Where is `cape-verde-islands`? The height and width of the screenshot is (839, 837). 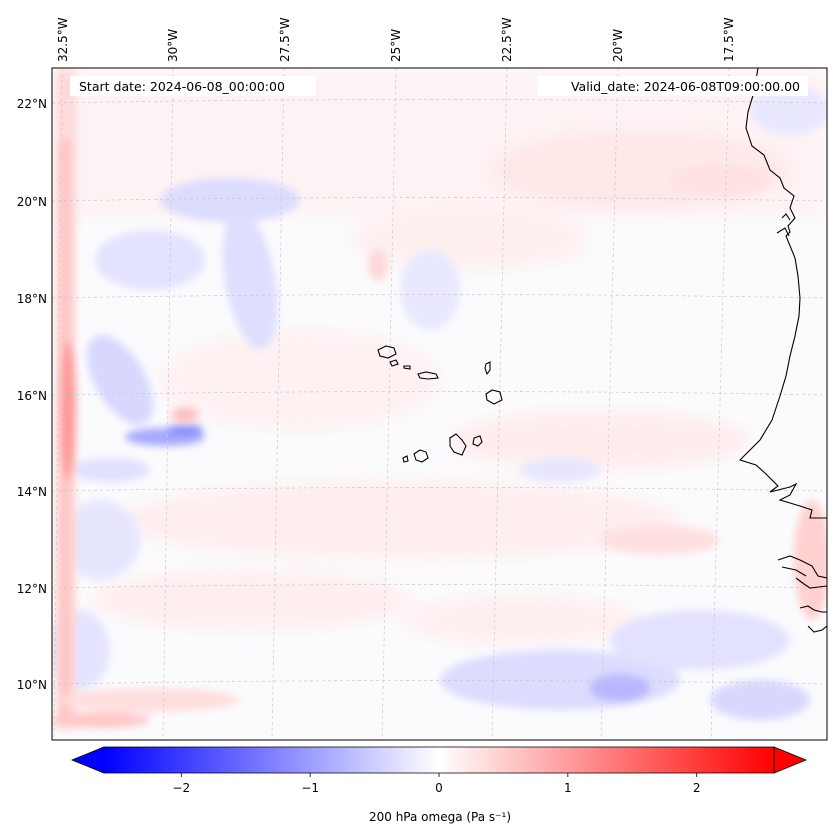 cape-verde-islands is located at coordinates (440, 404).